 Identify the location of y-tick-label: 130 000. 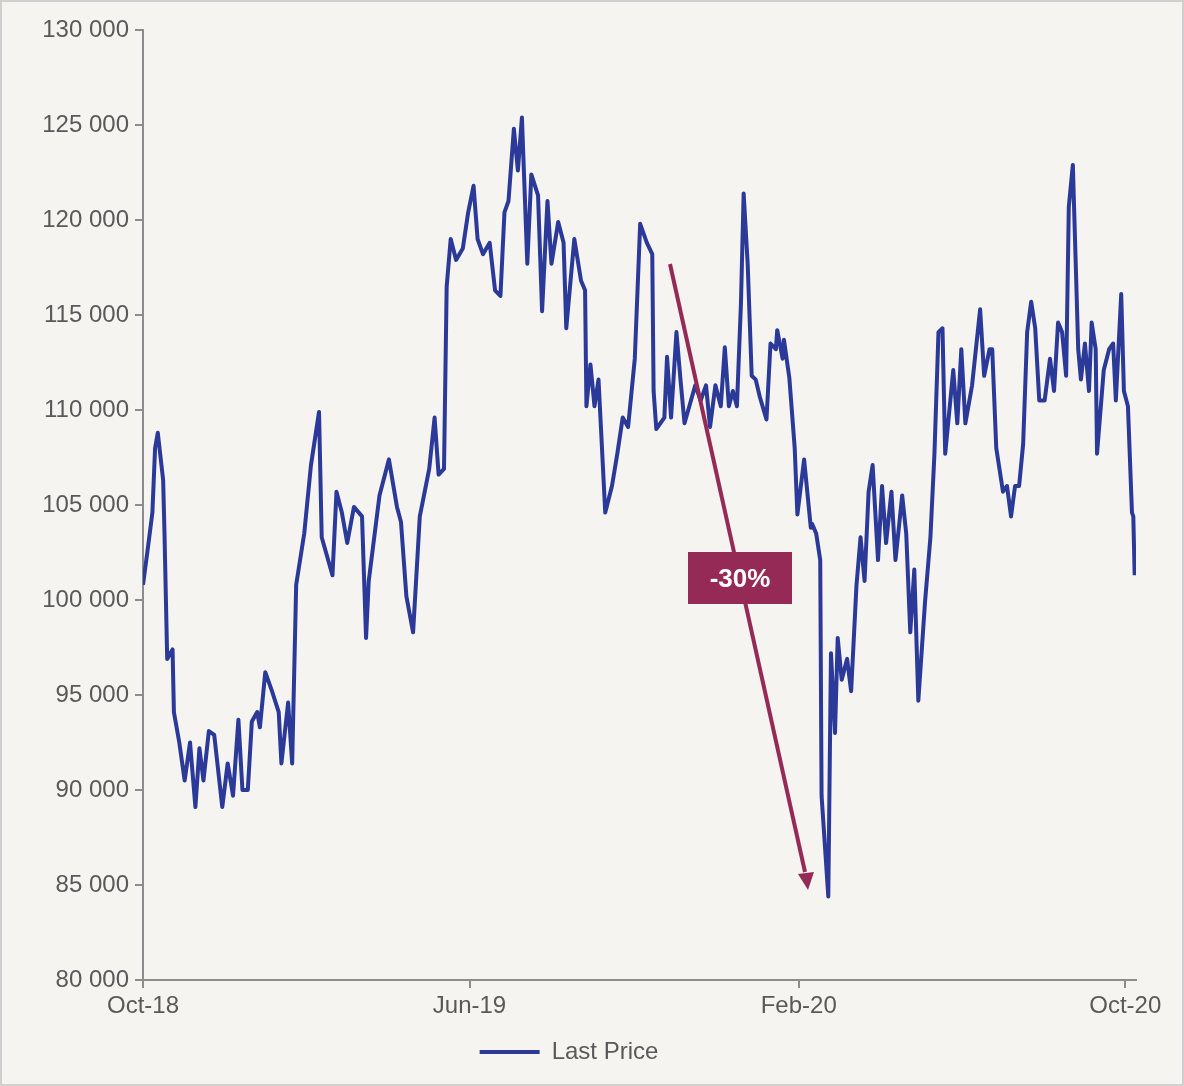
(85, 28).